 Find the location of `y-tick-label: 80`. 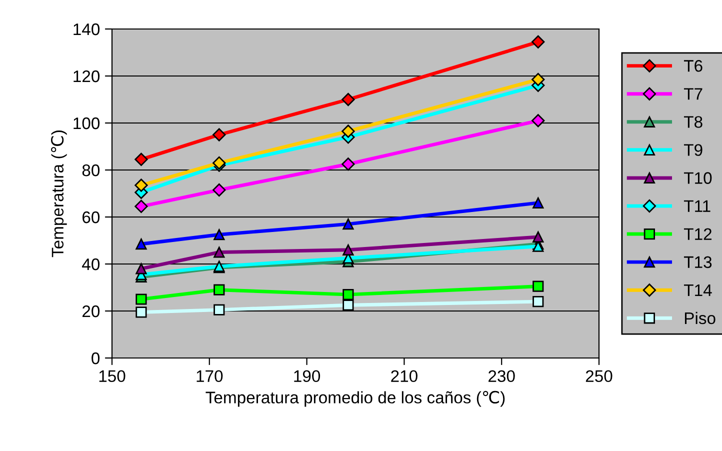

y-tick-label: 80 is located at coordinates (91, 170).